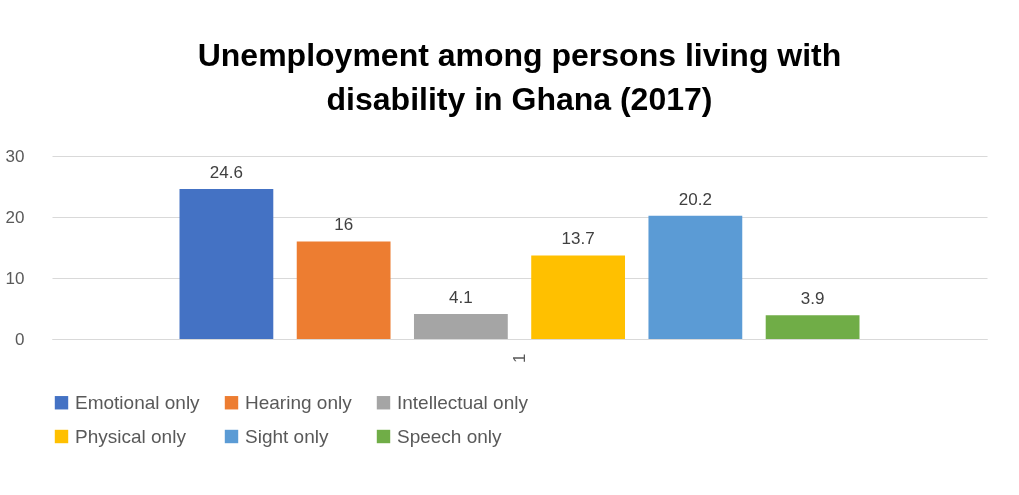  Describe the element at coordinates (20, 339) in the screenshot. I see `y-tick-label: 0` at that location.